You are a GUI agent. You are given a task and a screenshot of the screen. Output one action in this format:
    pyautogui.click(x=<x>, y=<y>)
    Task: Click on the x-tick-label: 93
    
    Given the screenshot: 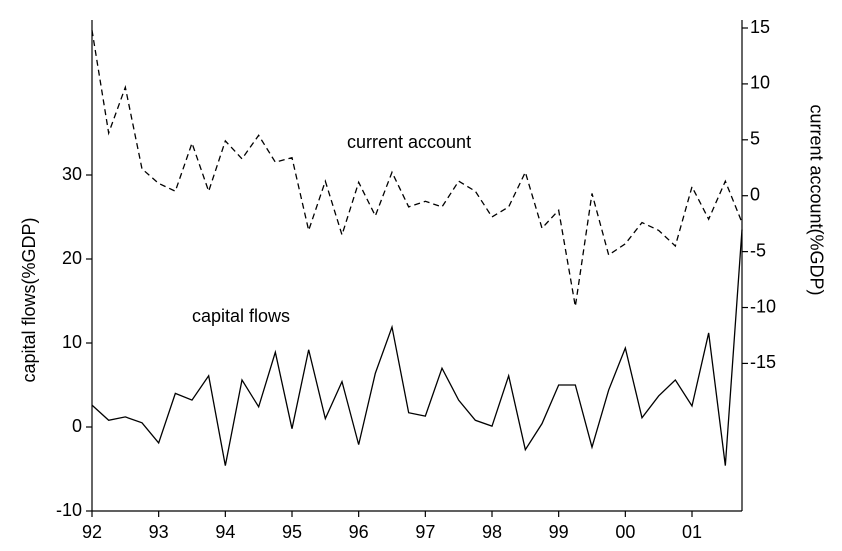 What is the action you would take?
    pyautogui.click(x=159, y=532)
    